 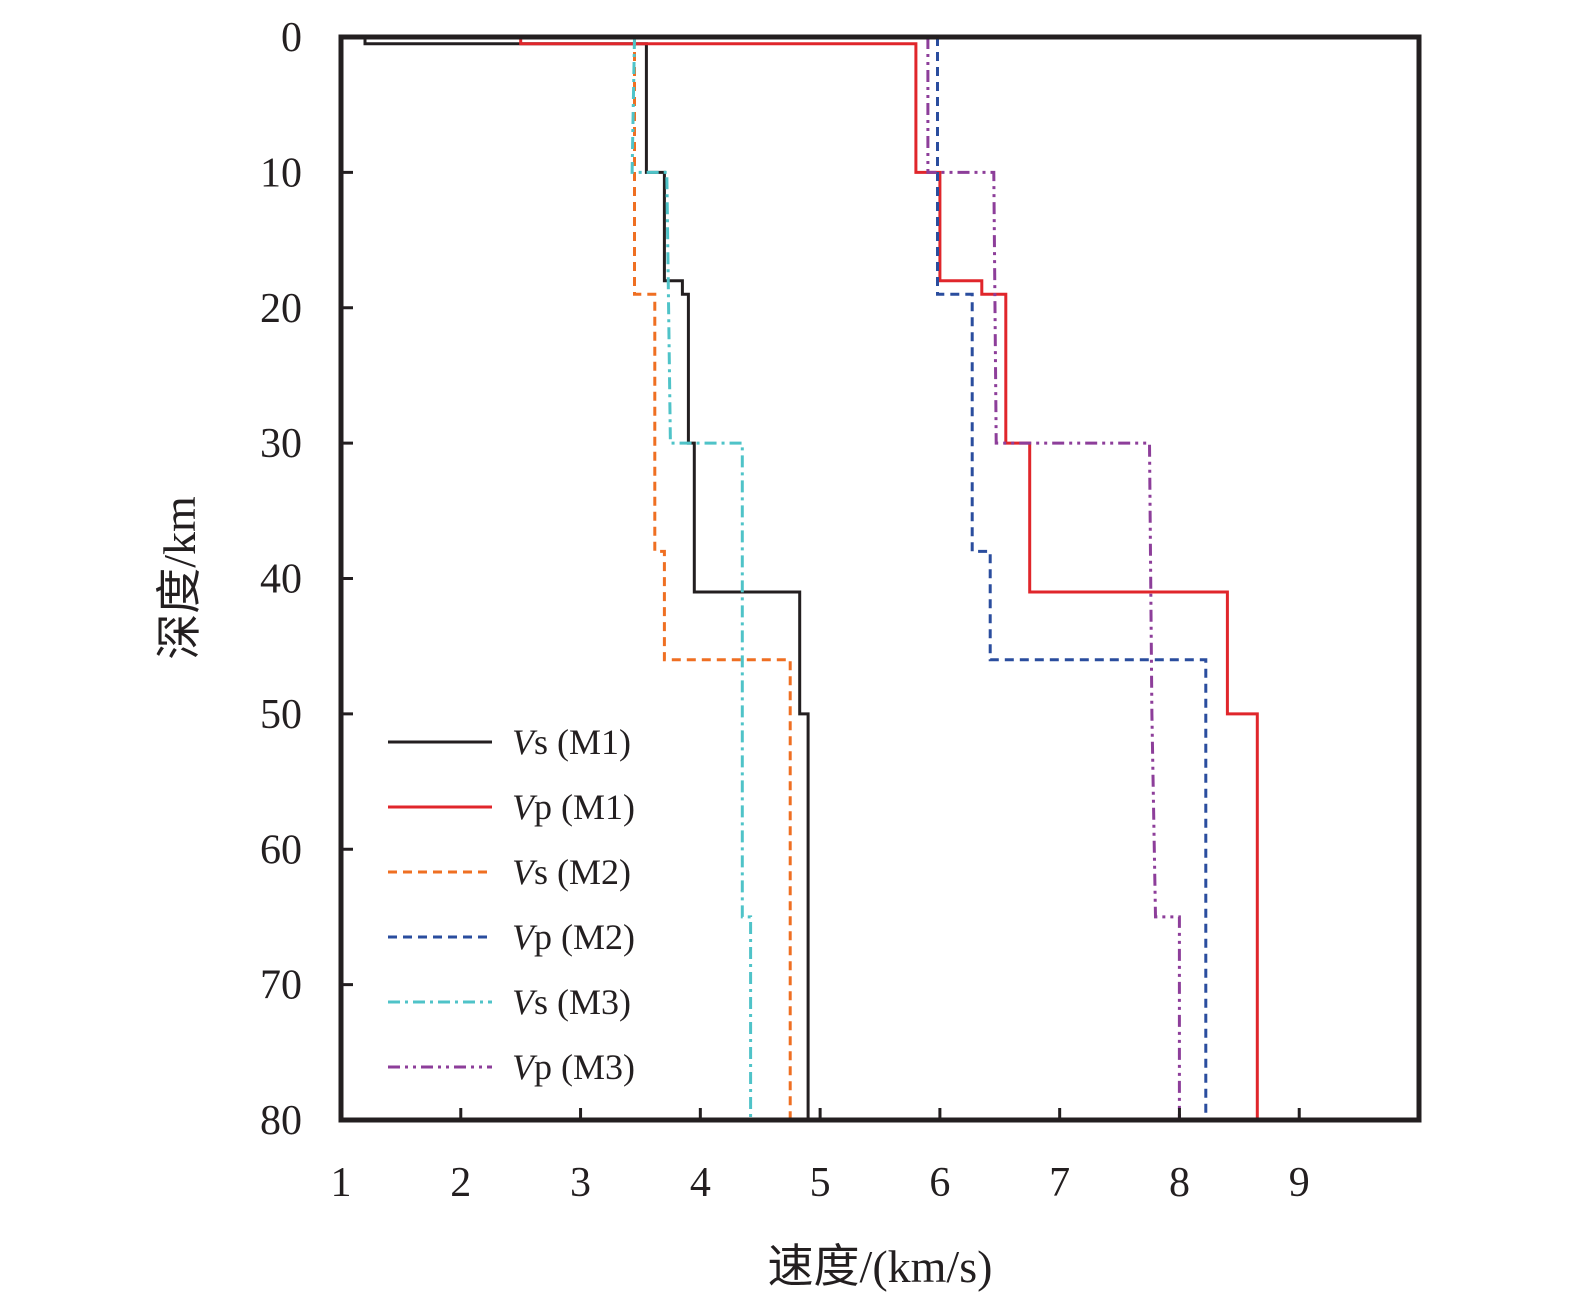 What do you see at coordinates (281, 986) in the screenshot?
I see `y-tick-label: 70` at bounding box center [281, 986].